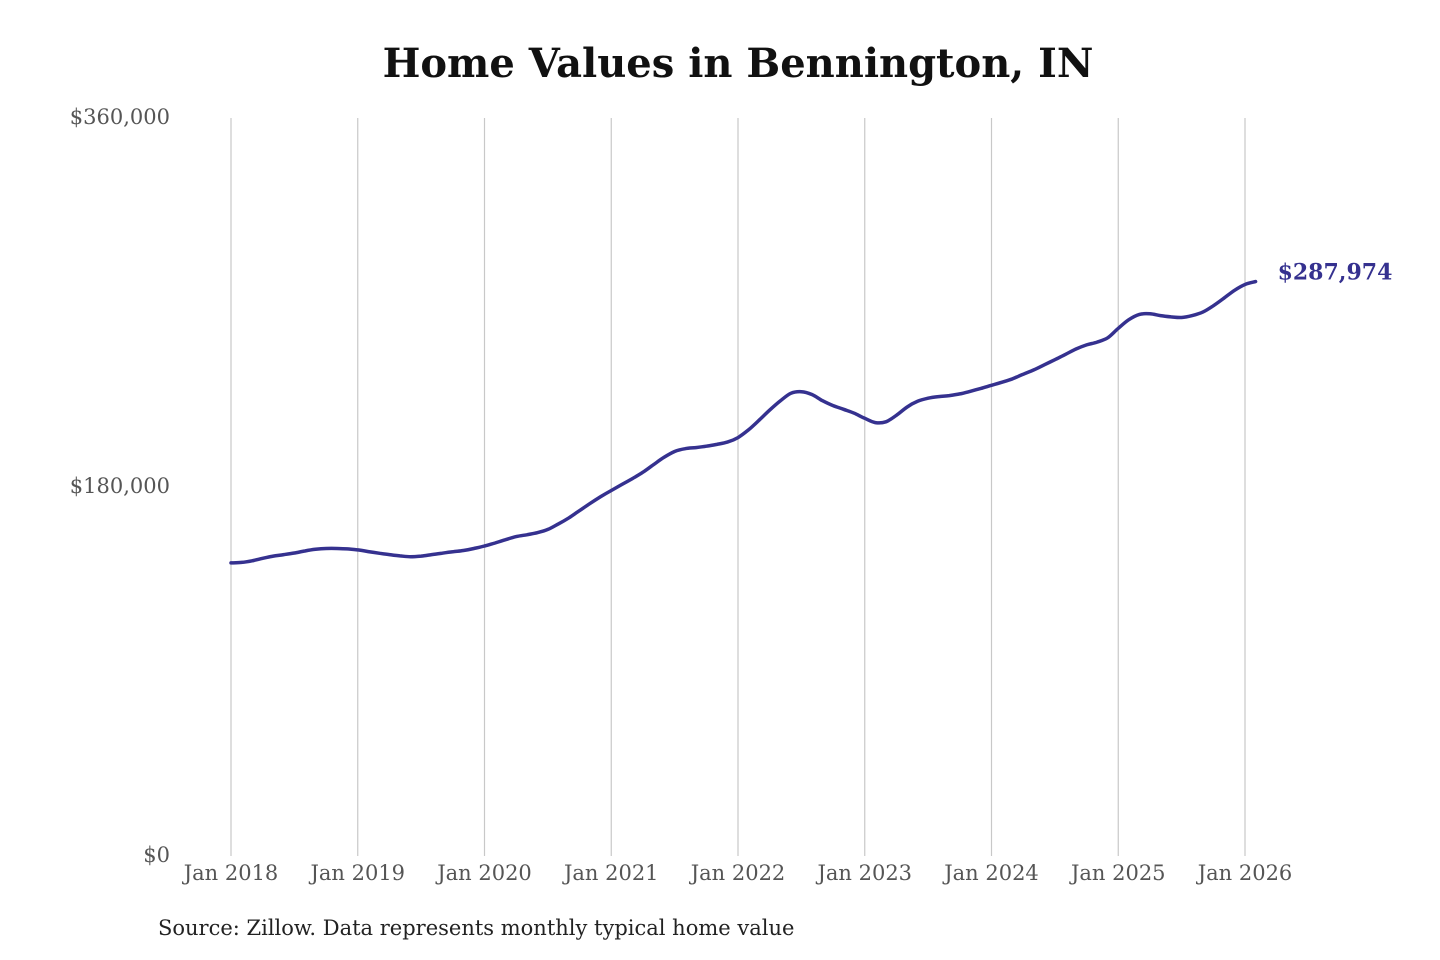  I want to click on series-end-value-label: $287,974, so click(1335, 273).